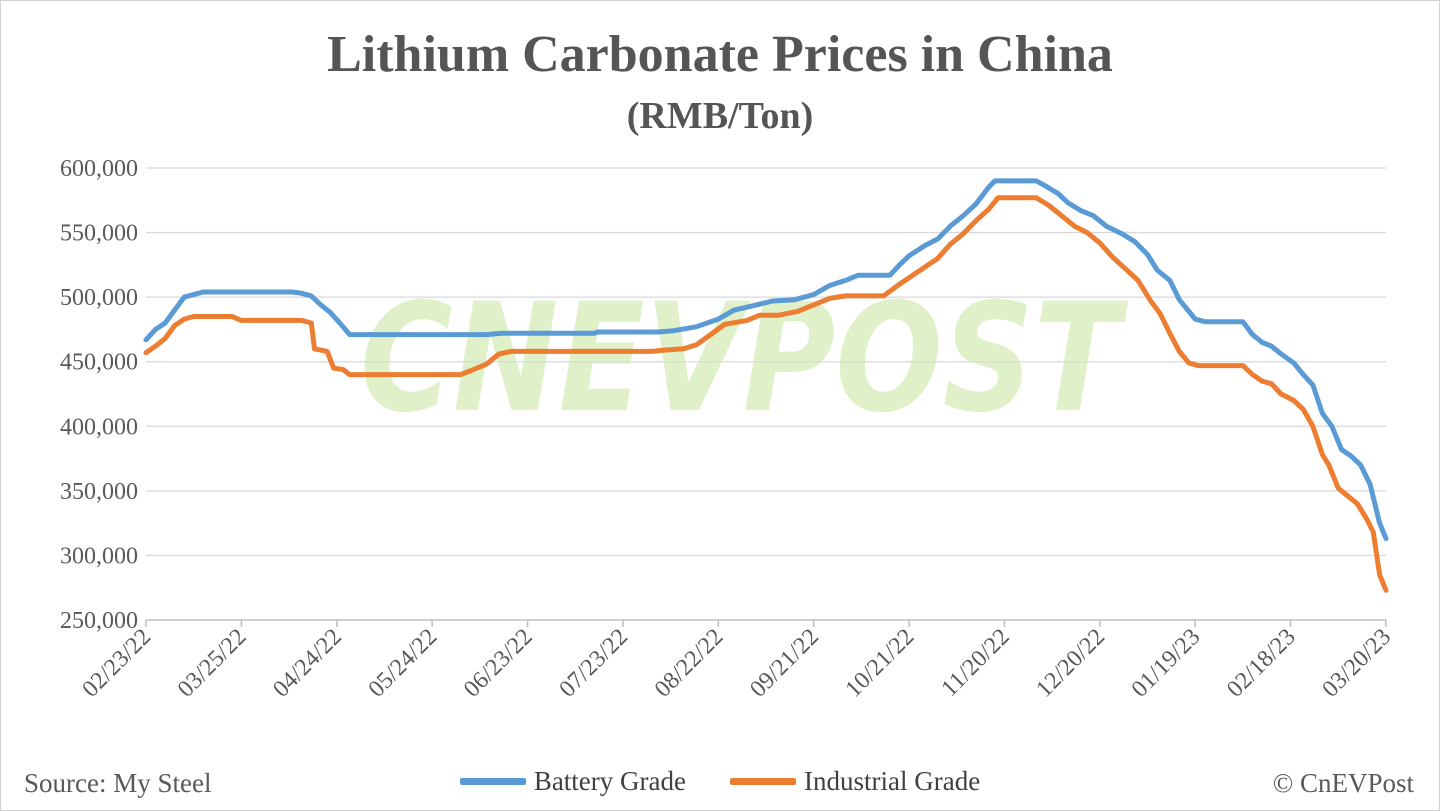  Describe the element at coordinates (689, 663) in the screenshot. I see `x-tick-label: 08/22/22` at that location.